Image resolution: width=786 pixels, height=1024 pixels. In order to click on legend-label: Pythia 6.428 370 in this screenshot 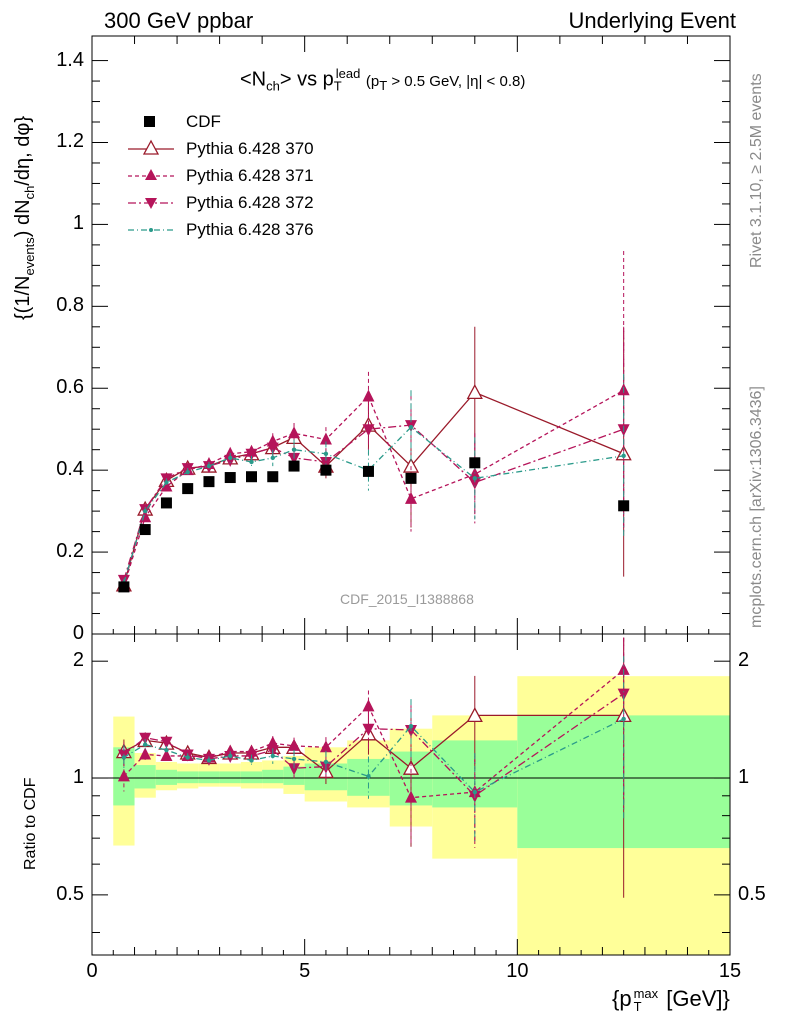, I will do `click(250, 148)`.